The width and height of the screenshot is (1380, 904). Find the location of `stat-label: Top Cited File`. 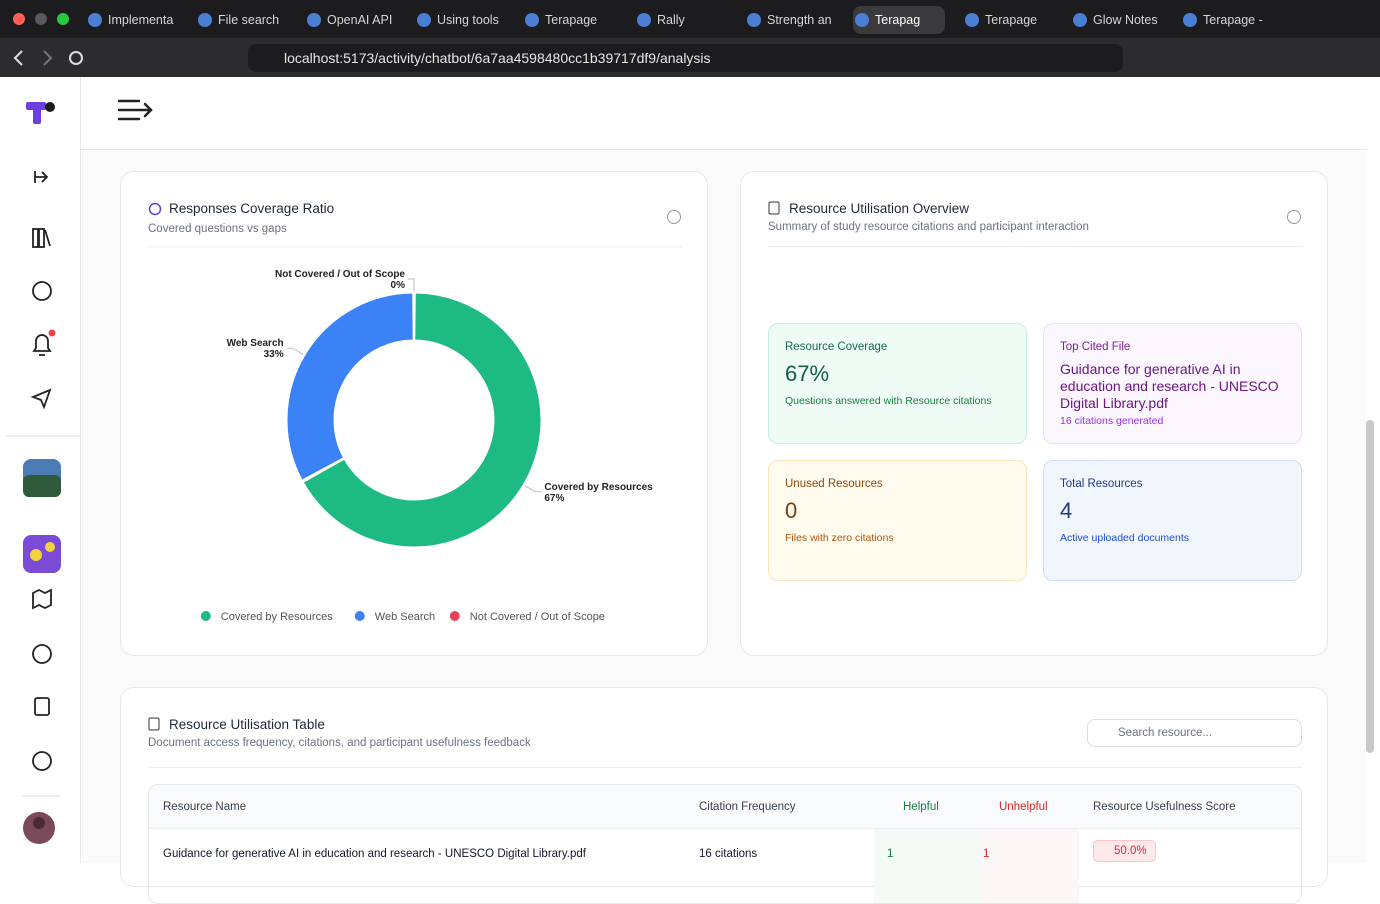

stat-label: Top Cited File is located at coordinates (1095, 347).